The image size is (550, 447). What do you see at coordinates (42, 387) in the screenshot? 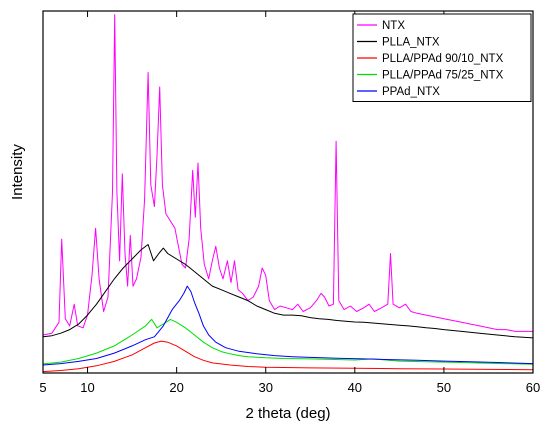
I see `x-tick-label-left: 5` at bounding box center [42, 387].